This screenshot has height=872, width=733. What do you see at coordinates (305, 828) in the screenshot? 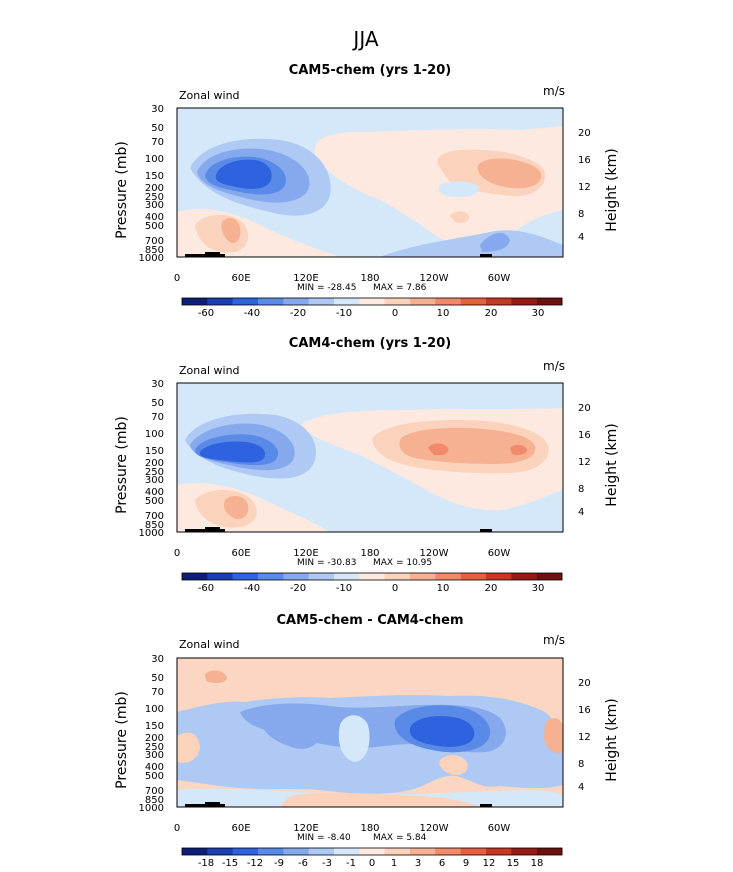
I see `x-tick-label: 120E` at bounding box center [305, 828].